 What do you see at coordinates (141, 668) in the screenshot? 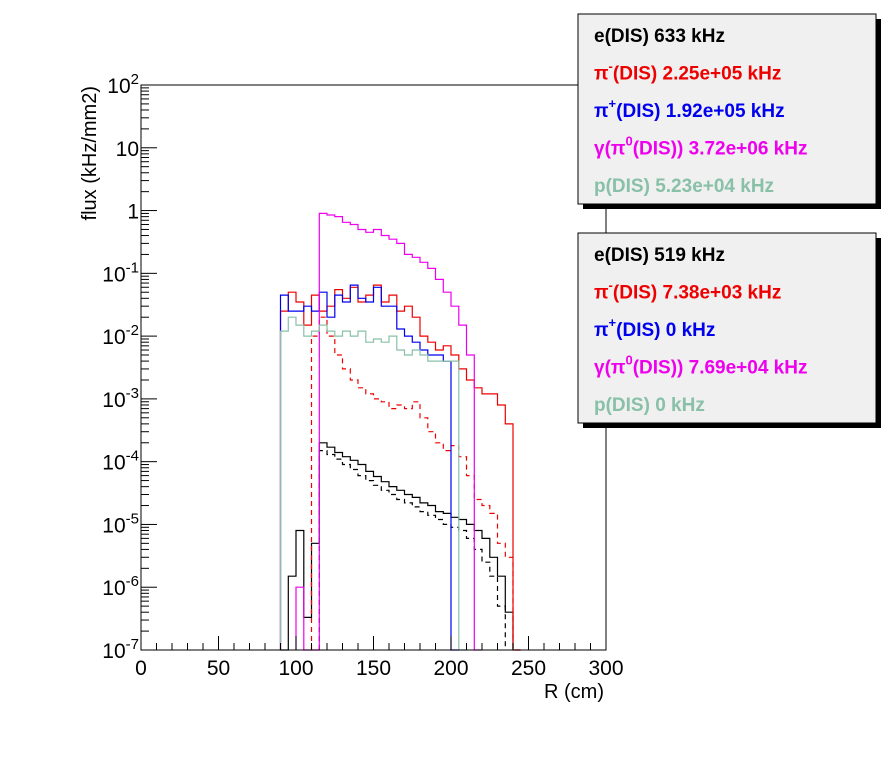
I see `x-tick-label: 0` at bounding box center [141, 668].